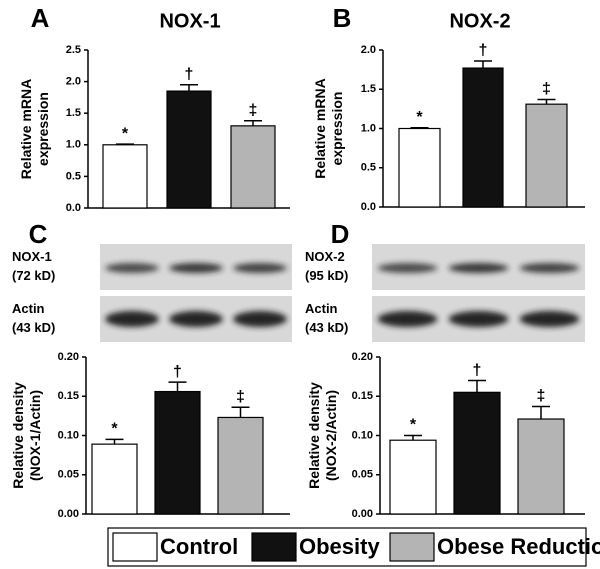 The image size is (600, 569). Describe the element at coordinates (339, 546) in the screenshot. I see `legend-label: Obesity` at that location.